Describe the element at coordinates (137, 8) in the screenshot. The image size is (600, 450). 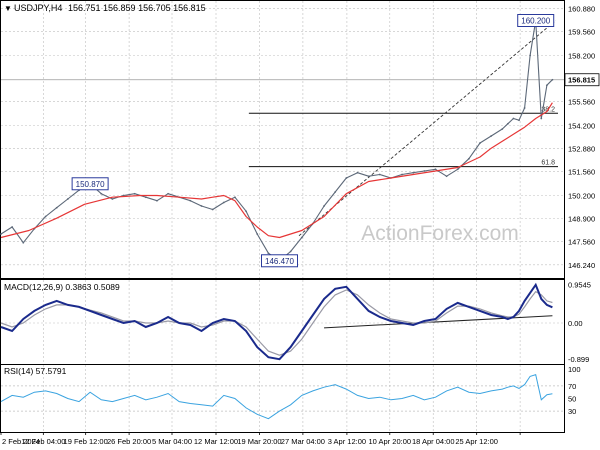
I see `ohlc-values: 156.751 156.859 156.705 156.815` at that location.